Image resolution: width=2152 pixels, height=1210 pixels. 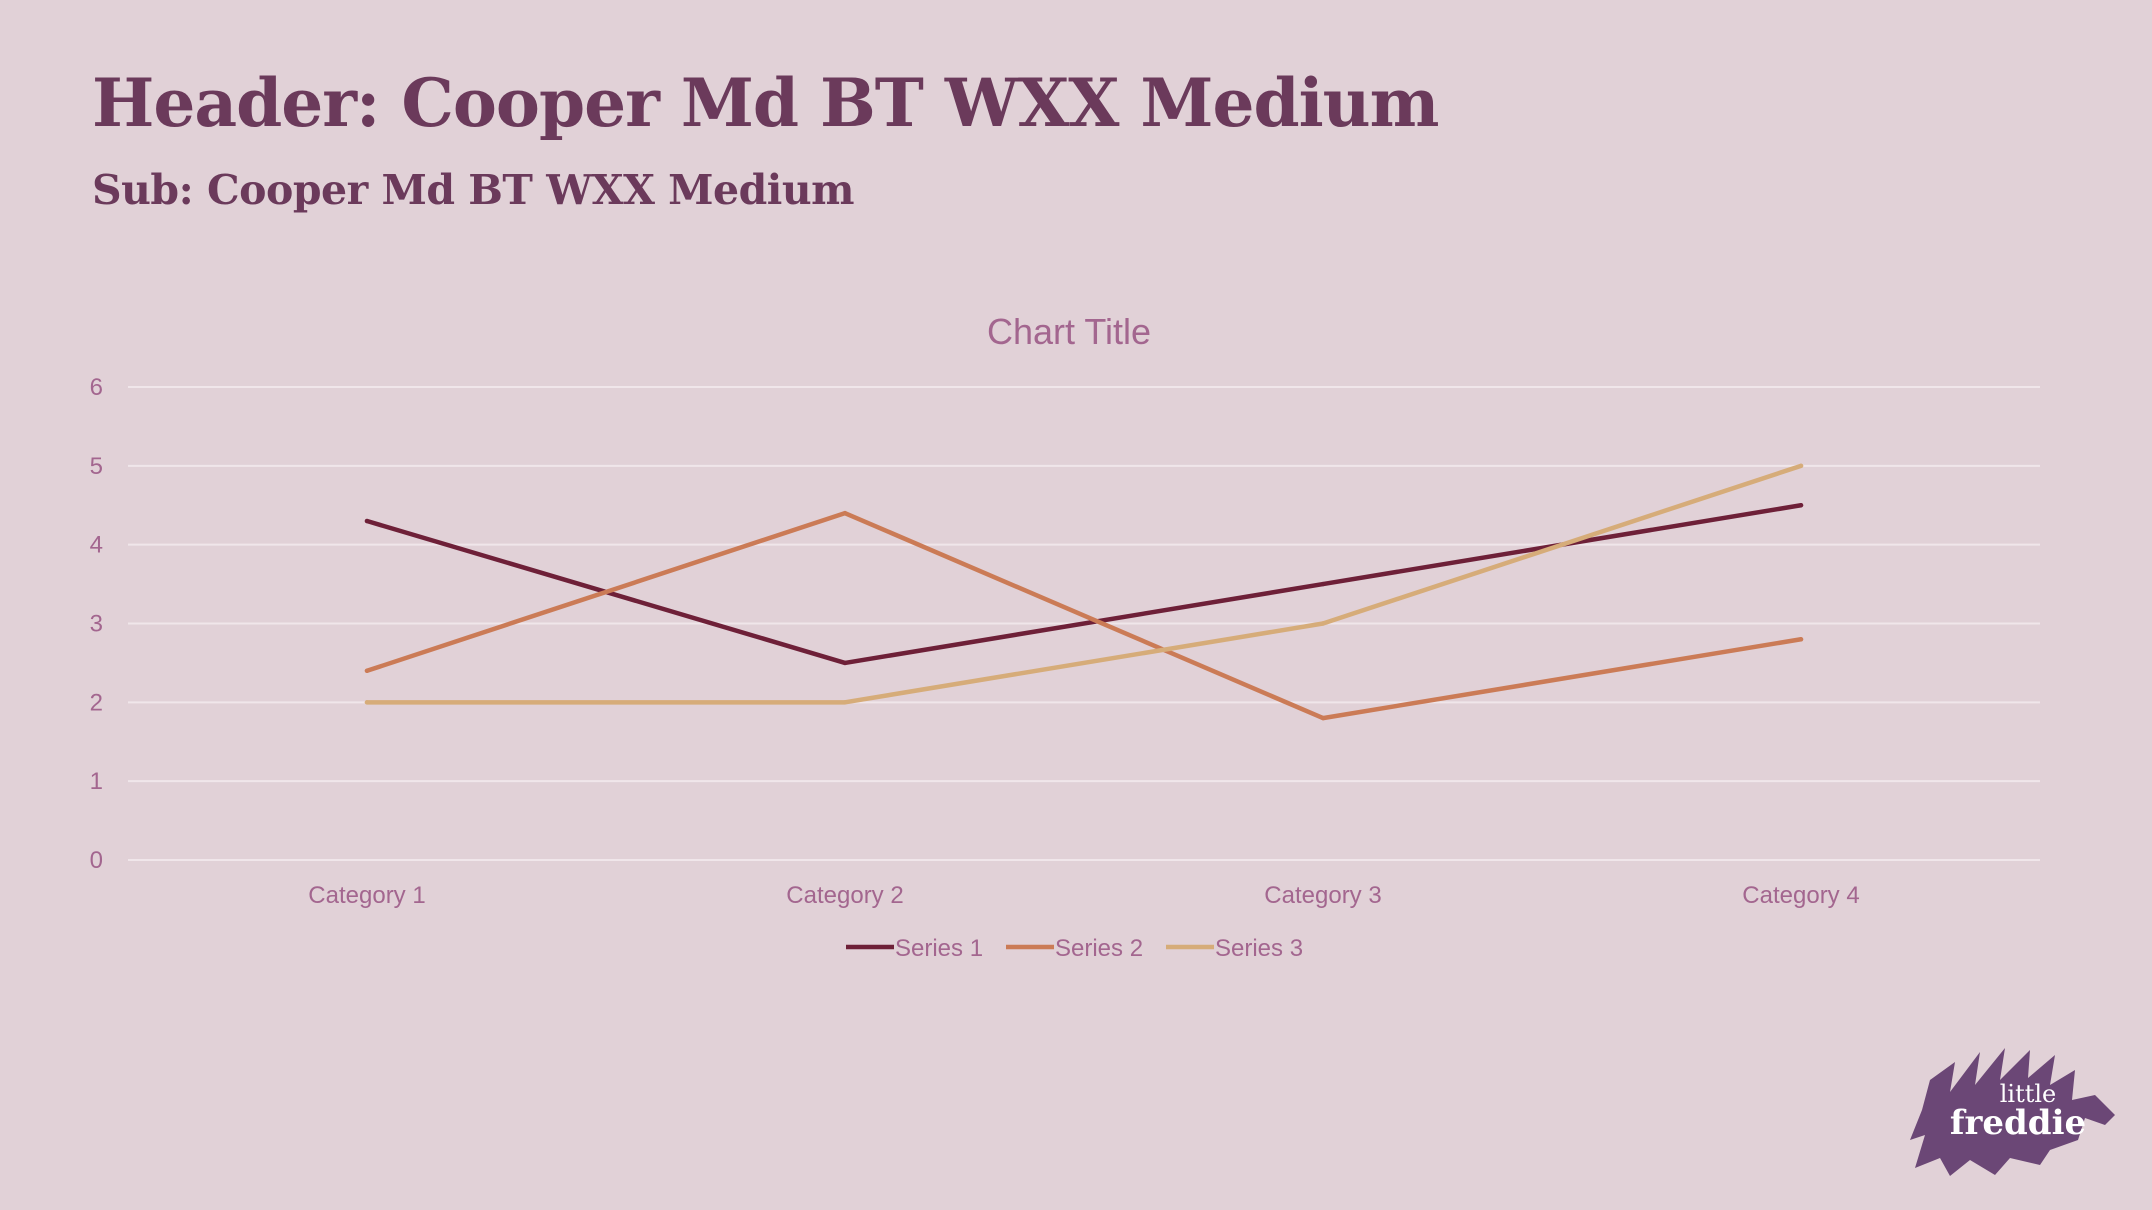 I want to click on y-tick-label: 1, so click(x=96, y=781).